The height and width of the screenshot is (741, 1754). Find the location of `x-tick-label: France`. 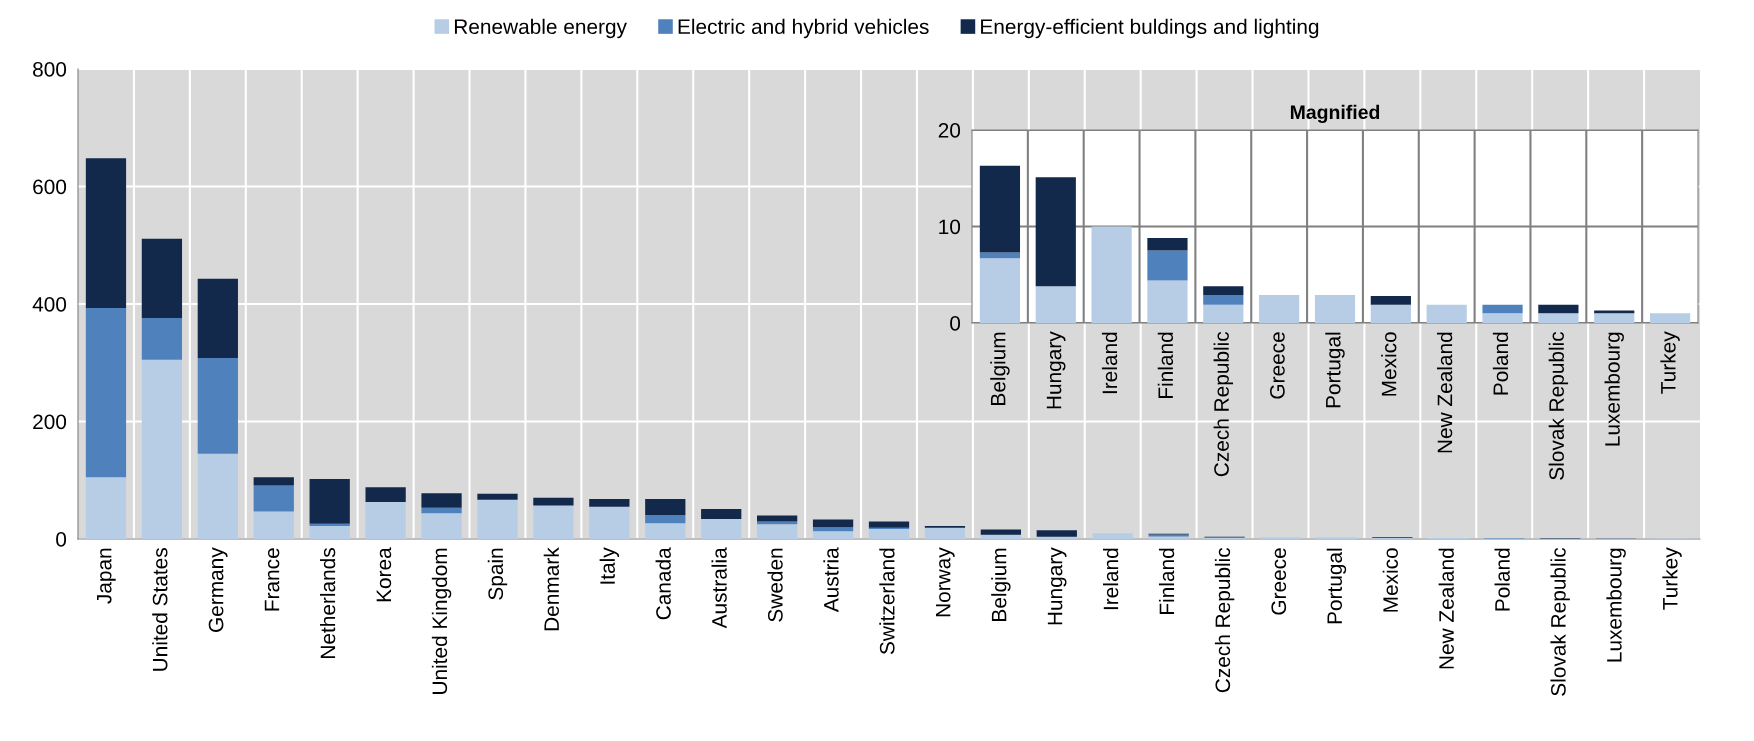

x-tick-label: France is located at coordinates (272, 579).